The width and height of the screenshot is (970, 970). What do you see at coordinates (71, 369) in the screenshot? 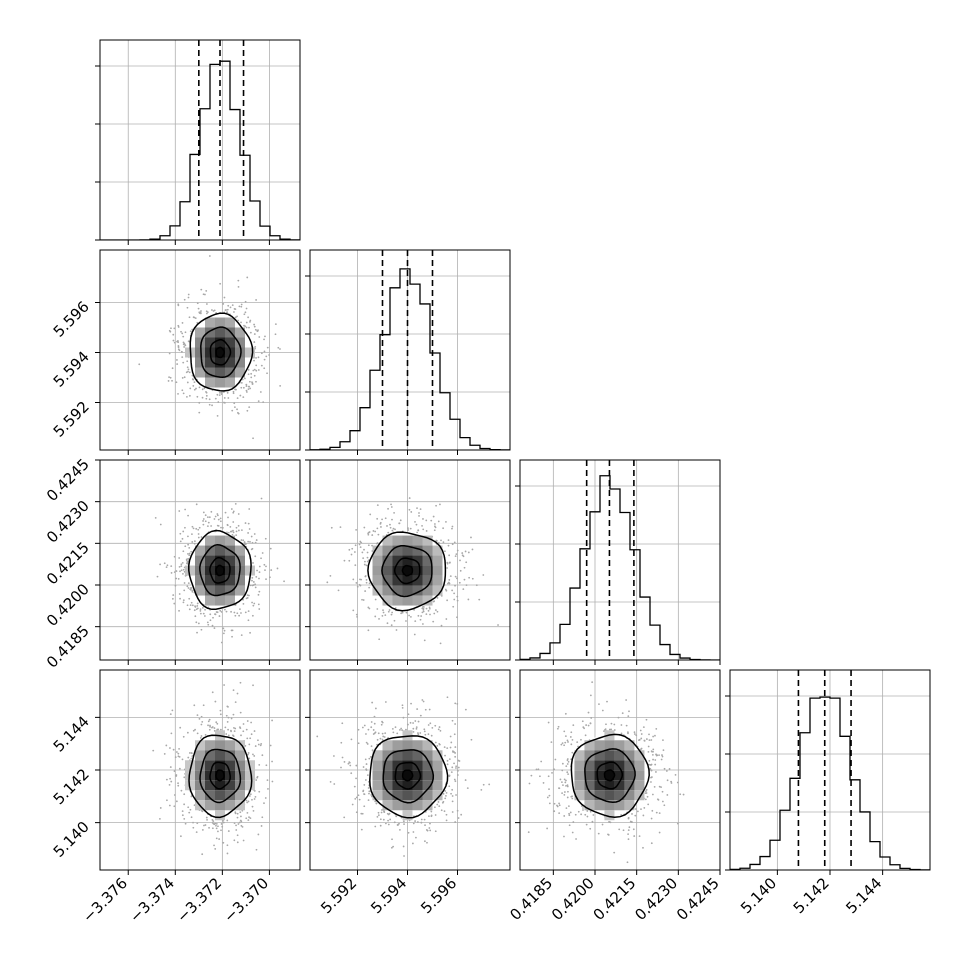
I see `y-tick-label: 5.594` at bounding box center [71, 369].